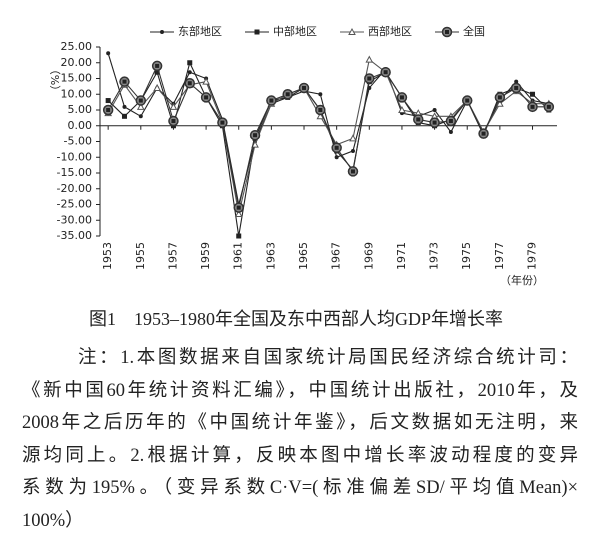 Image resolution: width=592 pixels, height=555 pixels. What do you see at coordinates (466, 256) in the screenshot?
I see `x-tick-label: 1975` at bounding box center [466, 256].